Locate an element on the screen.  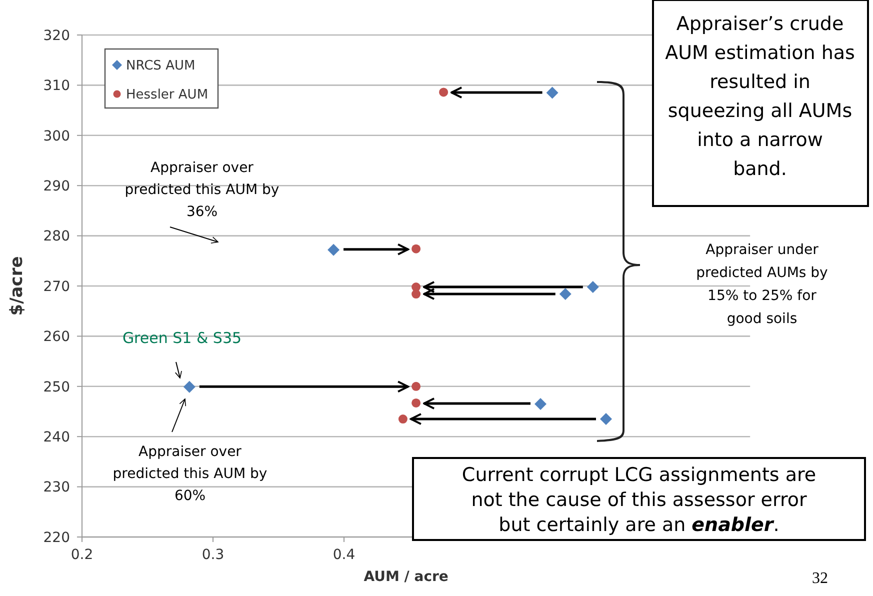
y-tick-label: 310 is located at coordinates (56, 86).